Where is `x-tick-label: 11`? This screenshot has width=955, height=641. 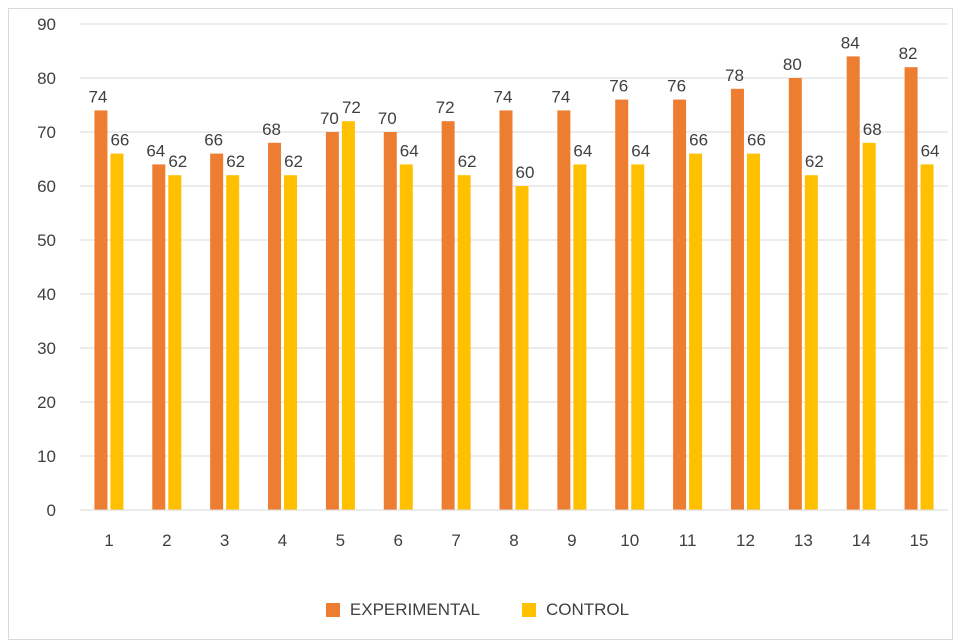
x-tick-label: 11 is located at coordinates (688, 540).